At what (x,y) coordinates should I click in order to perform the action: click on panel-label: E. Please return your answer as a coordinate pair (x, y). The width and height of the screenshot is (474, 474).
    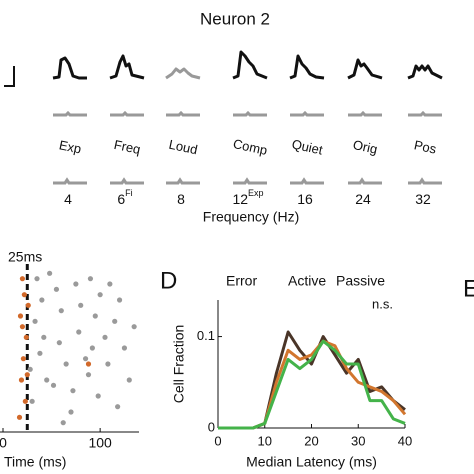
    Looking at the image, I should click on (468, 288).